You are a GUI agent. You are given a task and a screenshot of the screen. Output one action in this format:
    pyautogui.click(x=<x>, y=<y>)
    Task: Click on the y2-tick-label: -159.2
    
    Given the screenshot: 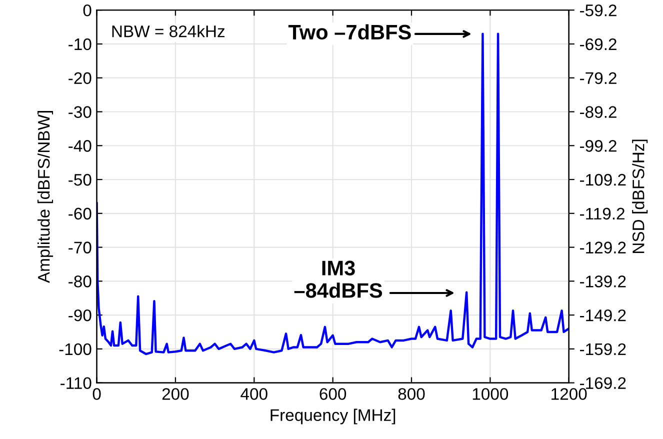 What is the action you would take?
    pyautogui.click(x=603, y=349)
    